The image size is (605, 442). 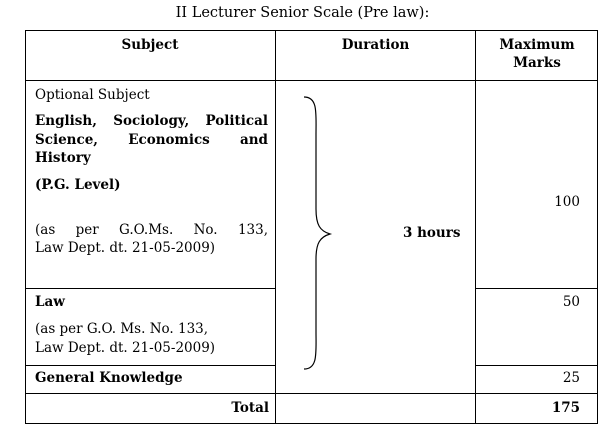 What do you see at coordinates (63, 158) in the screenshot?
I see `optional-subjects-line3: History` at bounding box center [63, 158].